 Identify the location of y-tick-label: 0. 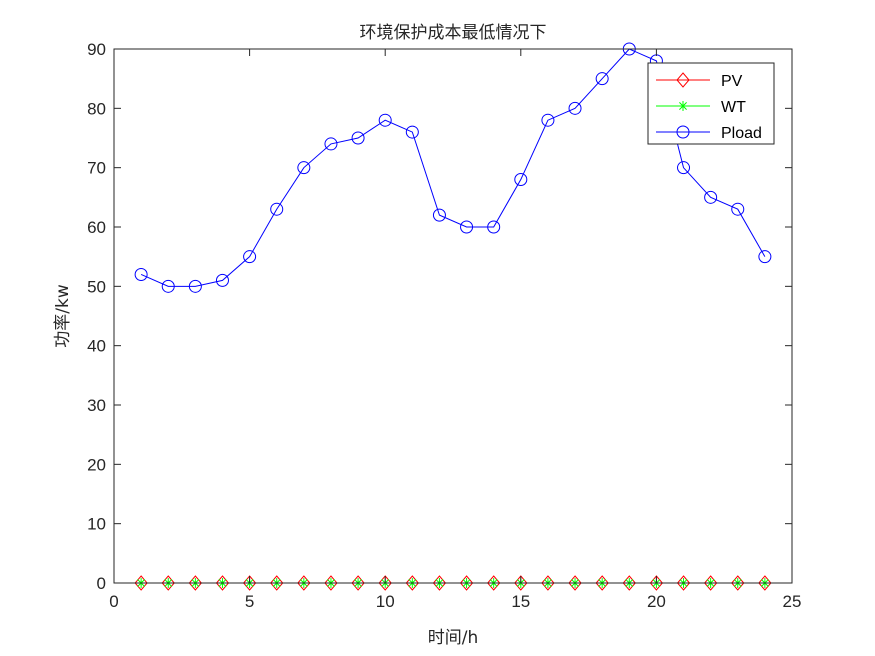
(101, 583).